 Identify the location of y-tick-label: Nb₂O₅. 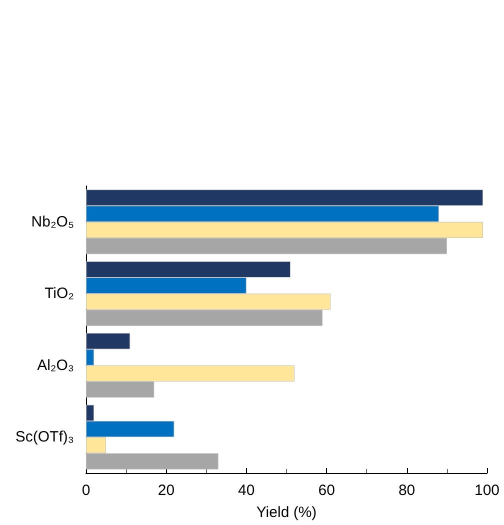
(52, 221).